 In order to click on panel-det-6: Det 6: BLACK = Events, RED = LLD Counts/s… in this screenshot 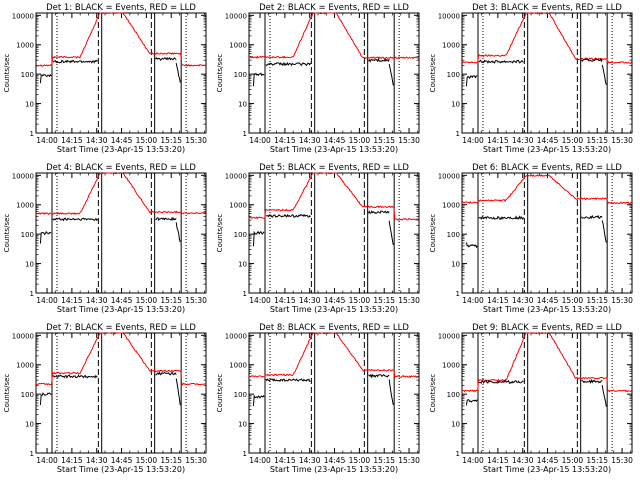, I will do `click(531, 238)`.